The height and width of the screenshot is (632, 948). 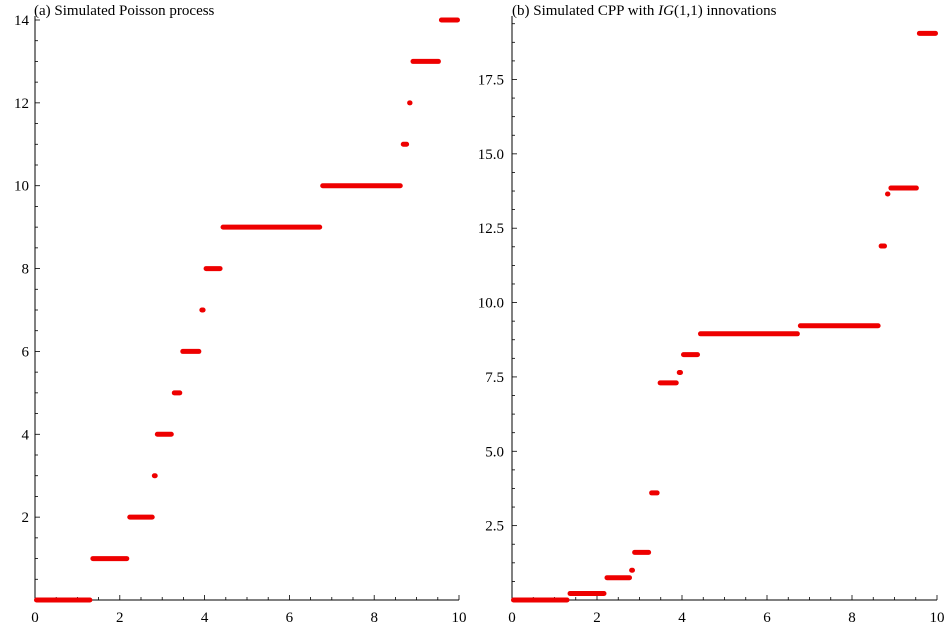 What do you see at coordinates (491, 80) in the screenshot?
I see `y-tick-label: 17.5` at bounding box center [491, 80].